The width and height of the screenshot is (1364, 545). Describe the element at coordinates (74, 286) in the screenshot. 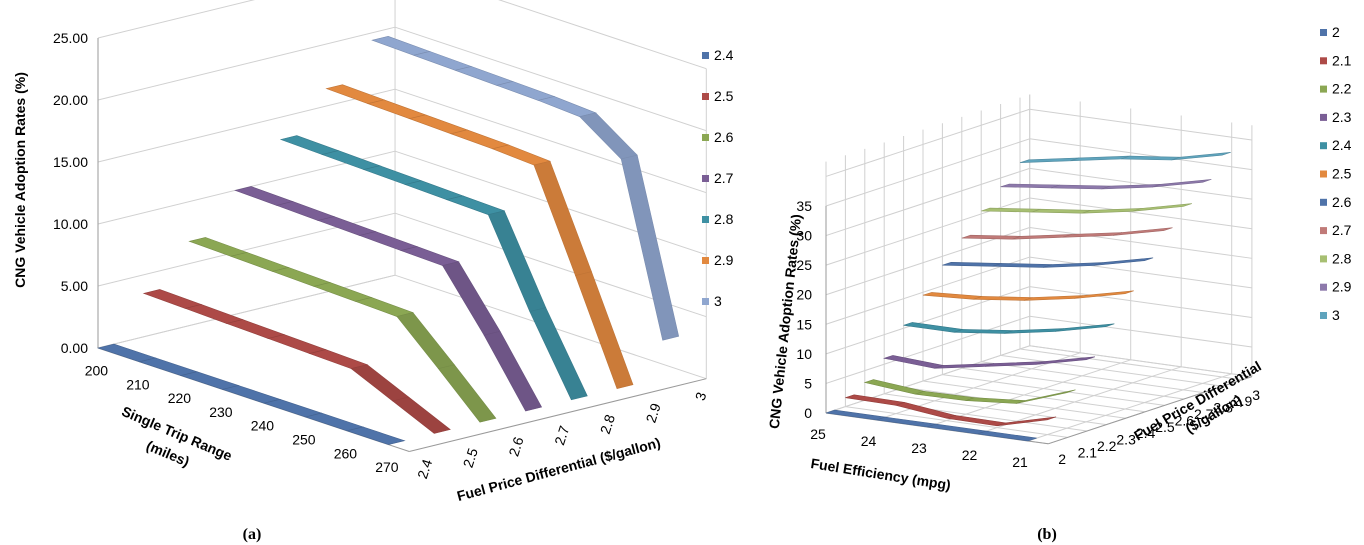

I see `y-tick-label: 5.00` at that location.